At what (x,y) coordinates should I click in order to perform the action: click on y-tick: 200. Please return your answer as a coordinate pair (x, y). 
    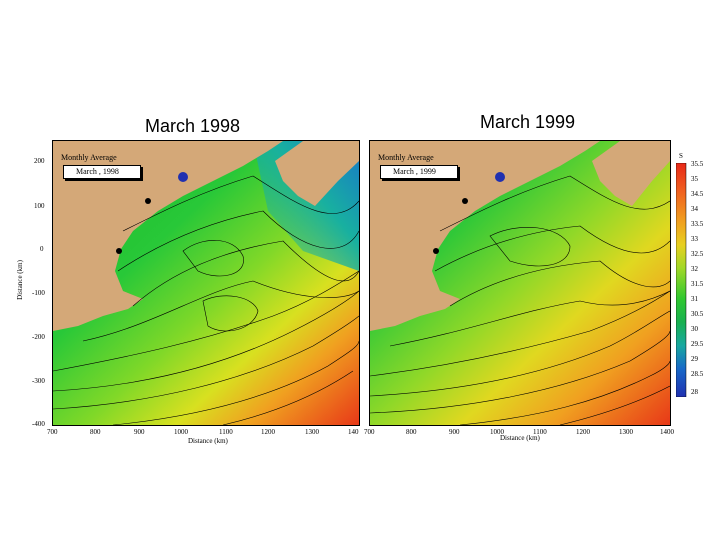
    Looking at the image, I should click on (39, 161).